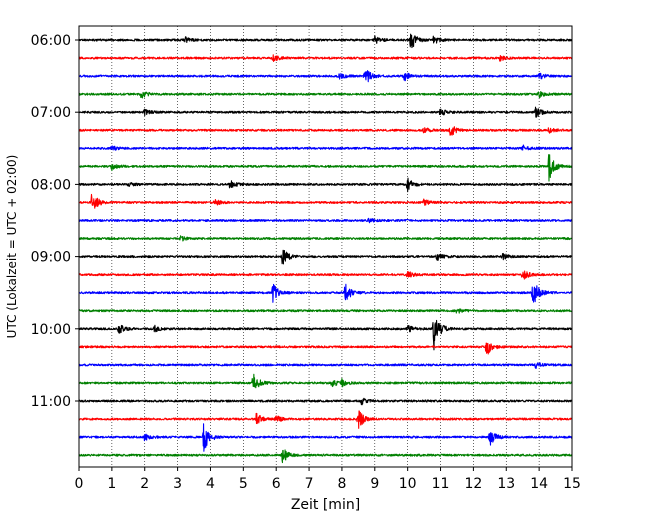 This screenshot has width=650, height=520. I want to click on x-tick-label: 3, so click(177, 484).